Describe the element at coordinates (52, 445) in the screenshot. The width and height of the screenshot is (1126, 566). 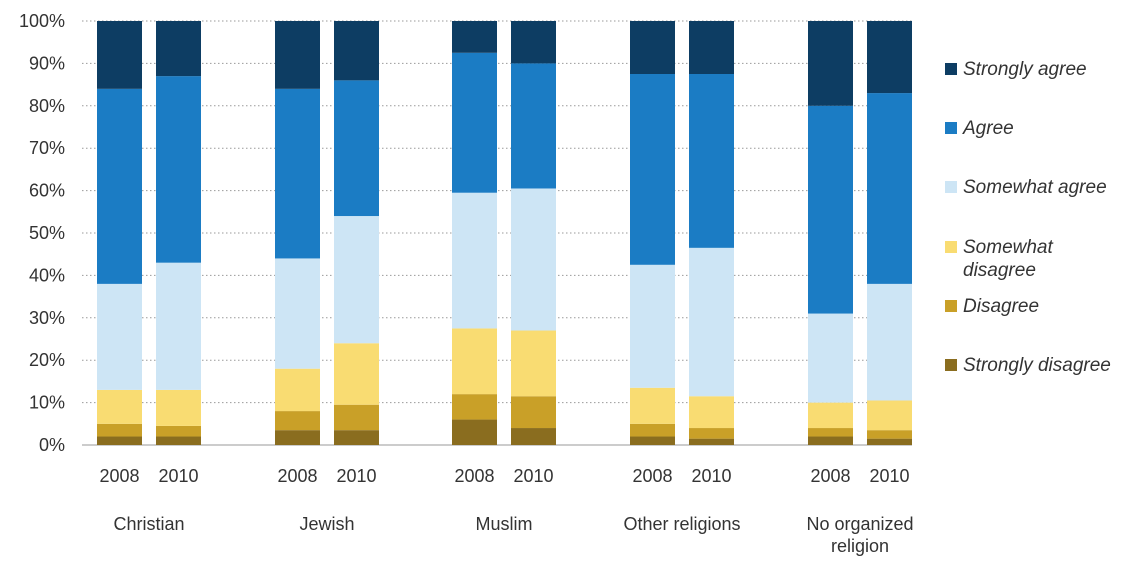
I see `y-tick-label: 0%` at that location.